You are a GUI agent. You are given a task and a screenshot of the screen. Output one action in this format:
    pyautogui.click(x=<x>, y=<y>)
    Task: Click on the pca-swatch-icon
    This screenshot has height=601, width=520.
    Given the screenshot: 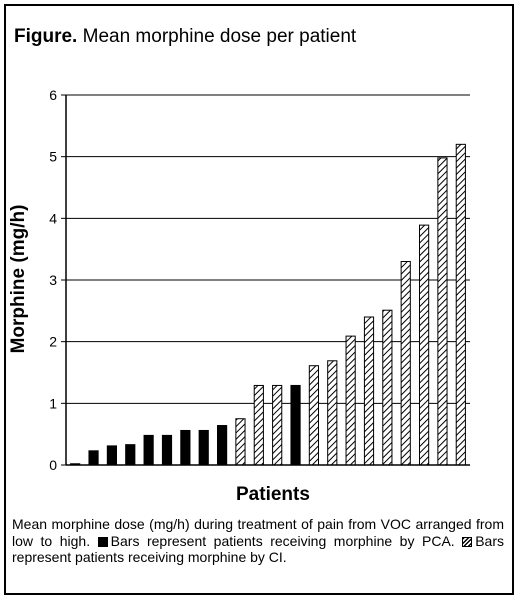 What is the action you would take?
    pyautogui.click(x=102, y=541)
    